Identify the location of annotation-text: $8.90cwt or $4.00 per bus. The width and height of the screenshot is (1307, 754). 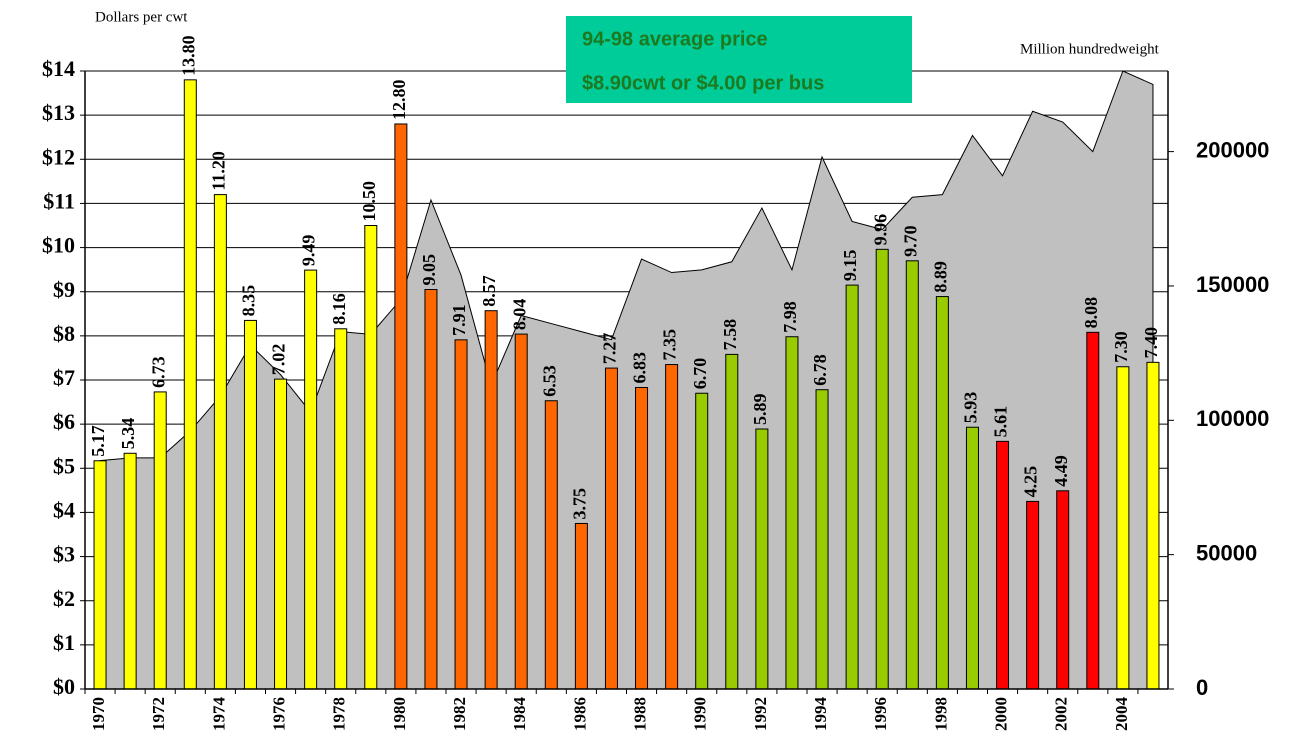
(703, 83).